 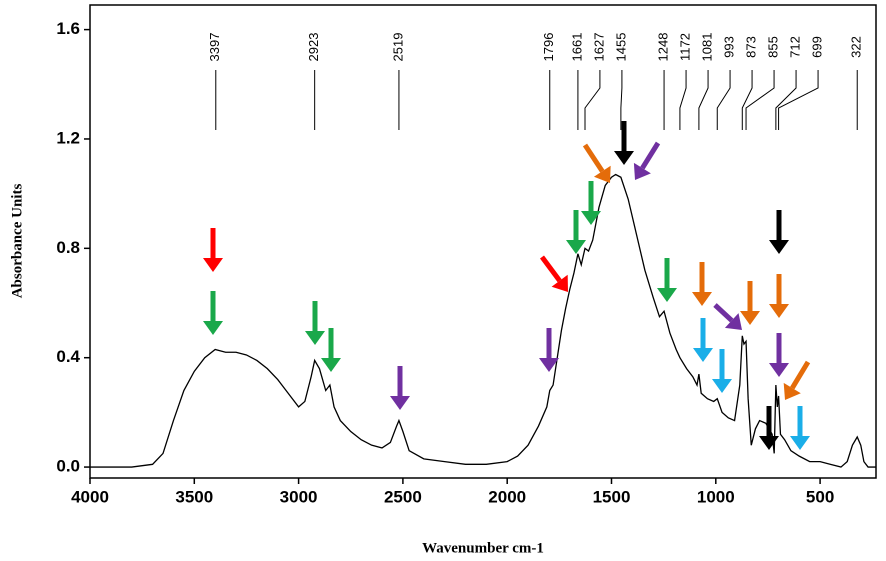 I want to click on peak-label: 322, so click(x=856, y=47).